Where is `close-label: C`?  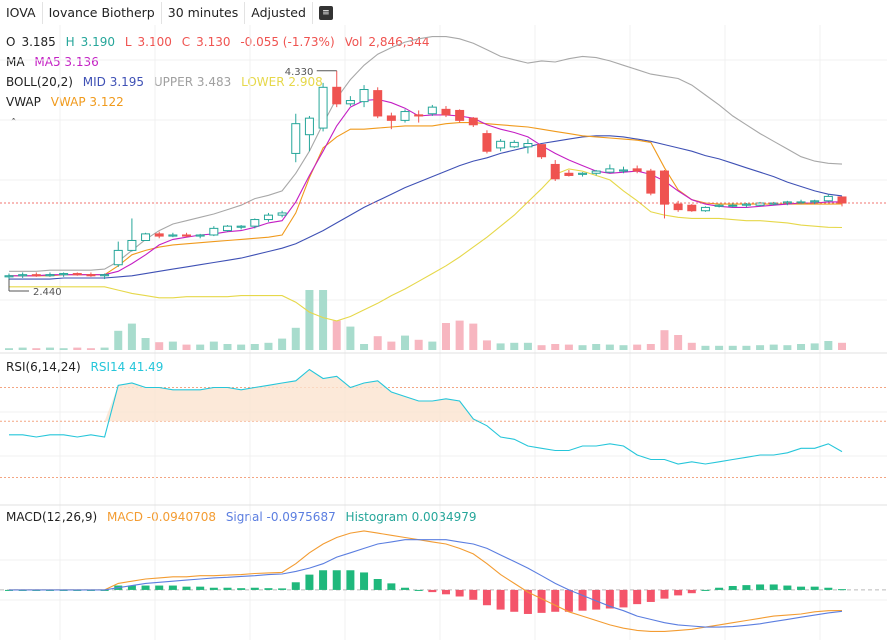
close-label: C is located at coordinates (186, 42).